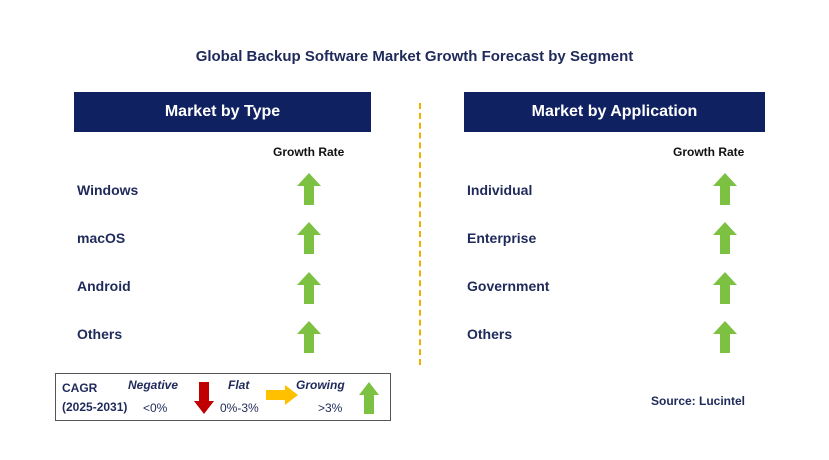 The image size is (829, 460). What do you see at coordinates (508, 286) in the screenshot?
I see `application-label-government: Government` at bounding box center [508, 286].